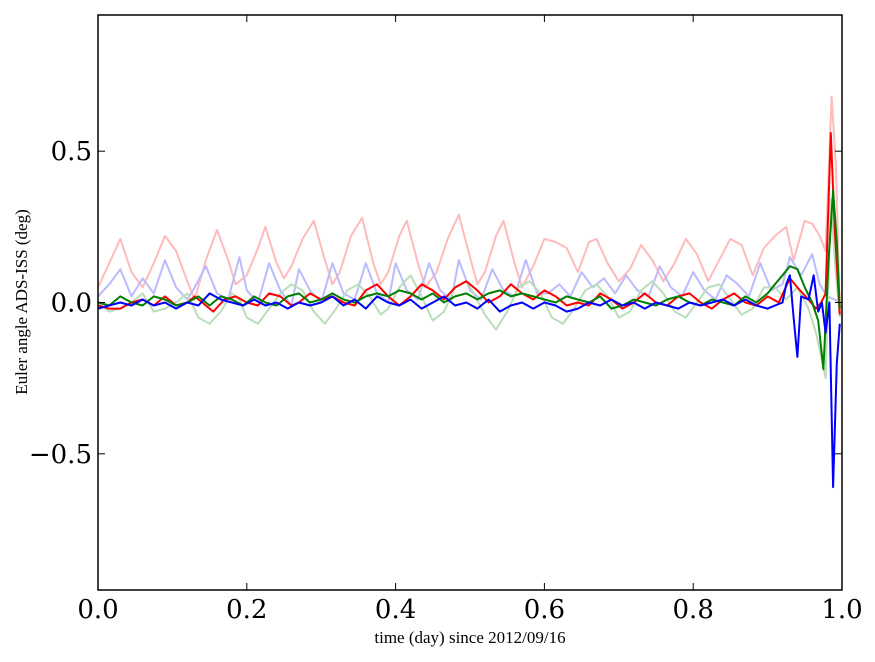 The image size is (875, 662). What do you see at coordinates (841, 610) in the screenshot?
I see `x-tick-label: 1.0` at bounding box center [841, 610].